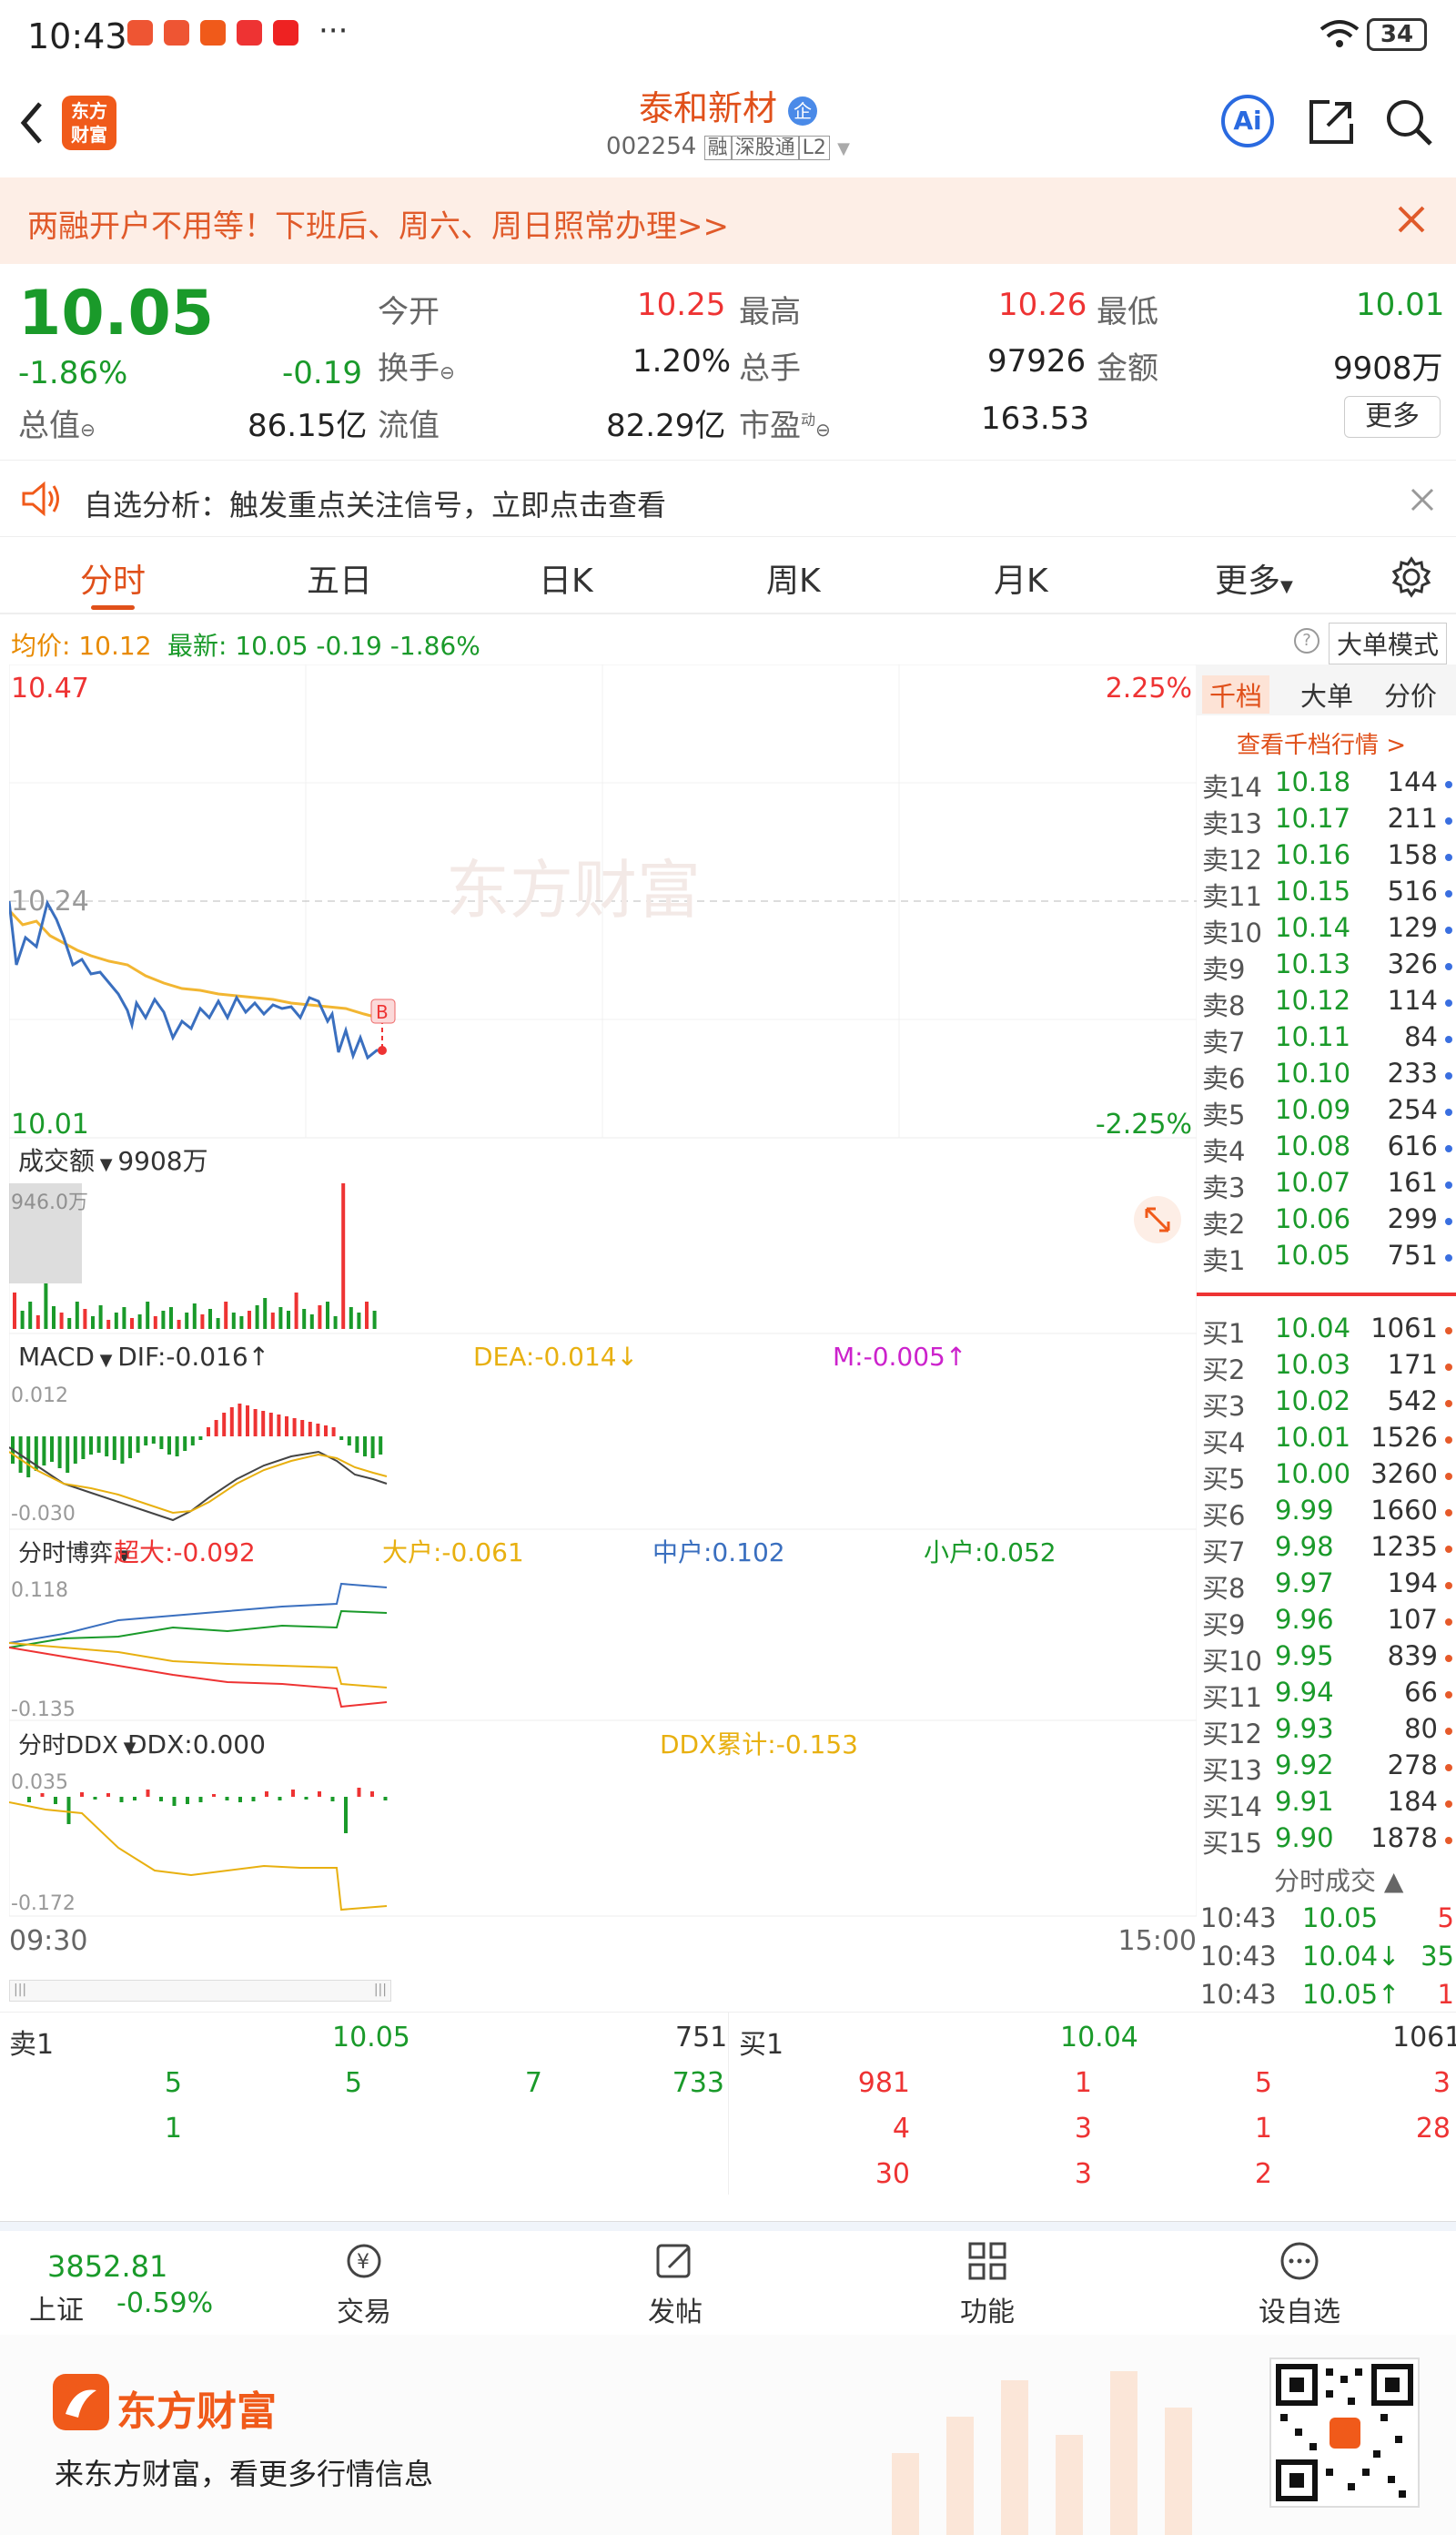  I want to click on ask-level-row: 卖4 10.08 616, so click(1327, 1149).